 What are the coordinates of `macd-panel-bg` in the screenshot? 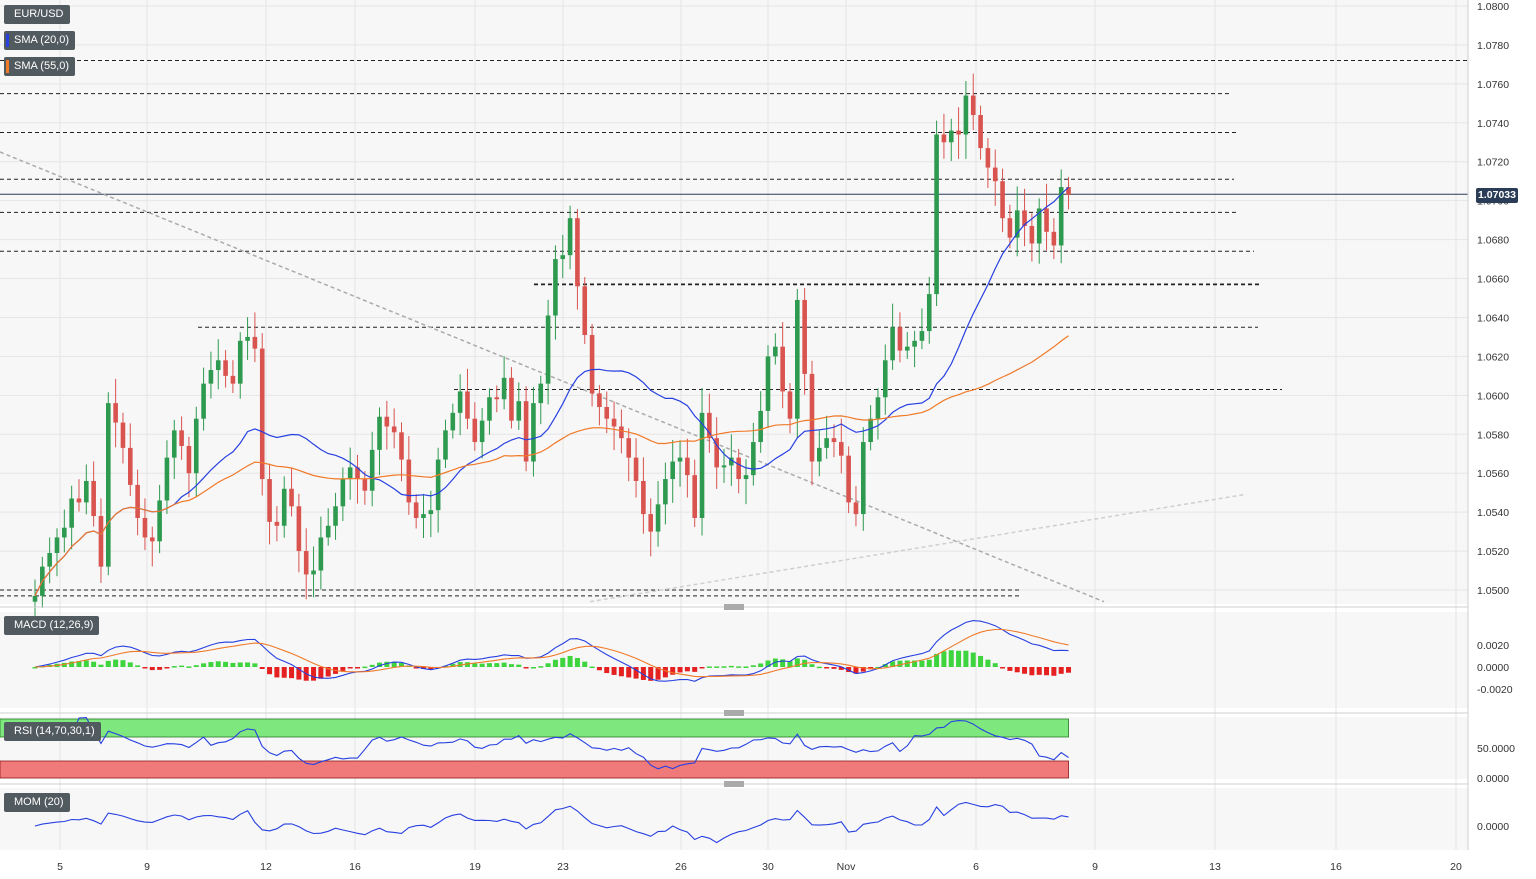 It's located at (734, 660).